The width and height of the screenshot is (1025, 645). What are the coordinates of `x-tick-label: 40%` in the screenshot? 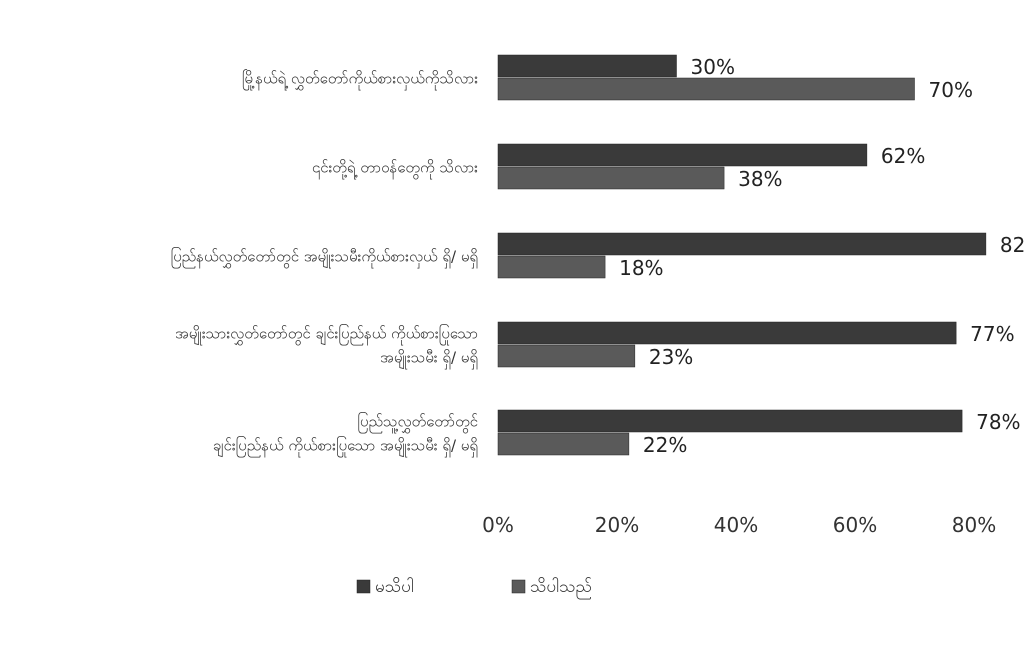 It's located at (736, 525).